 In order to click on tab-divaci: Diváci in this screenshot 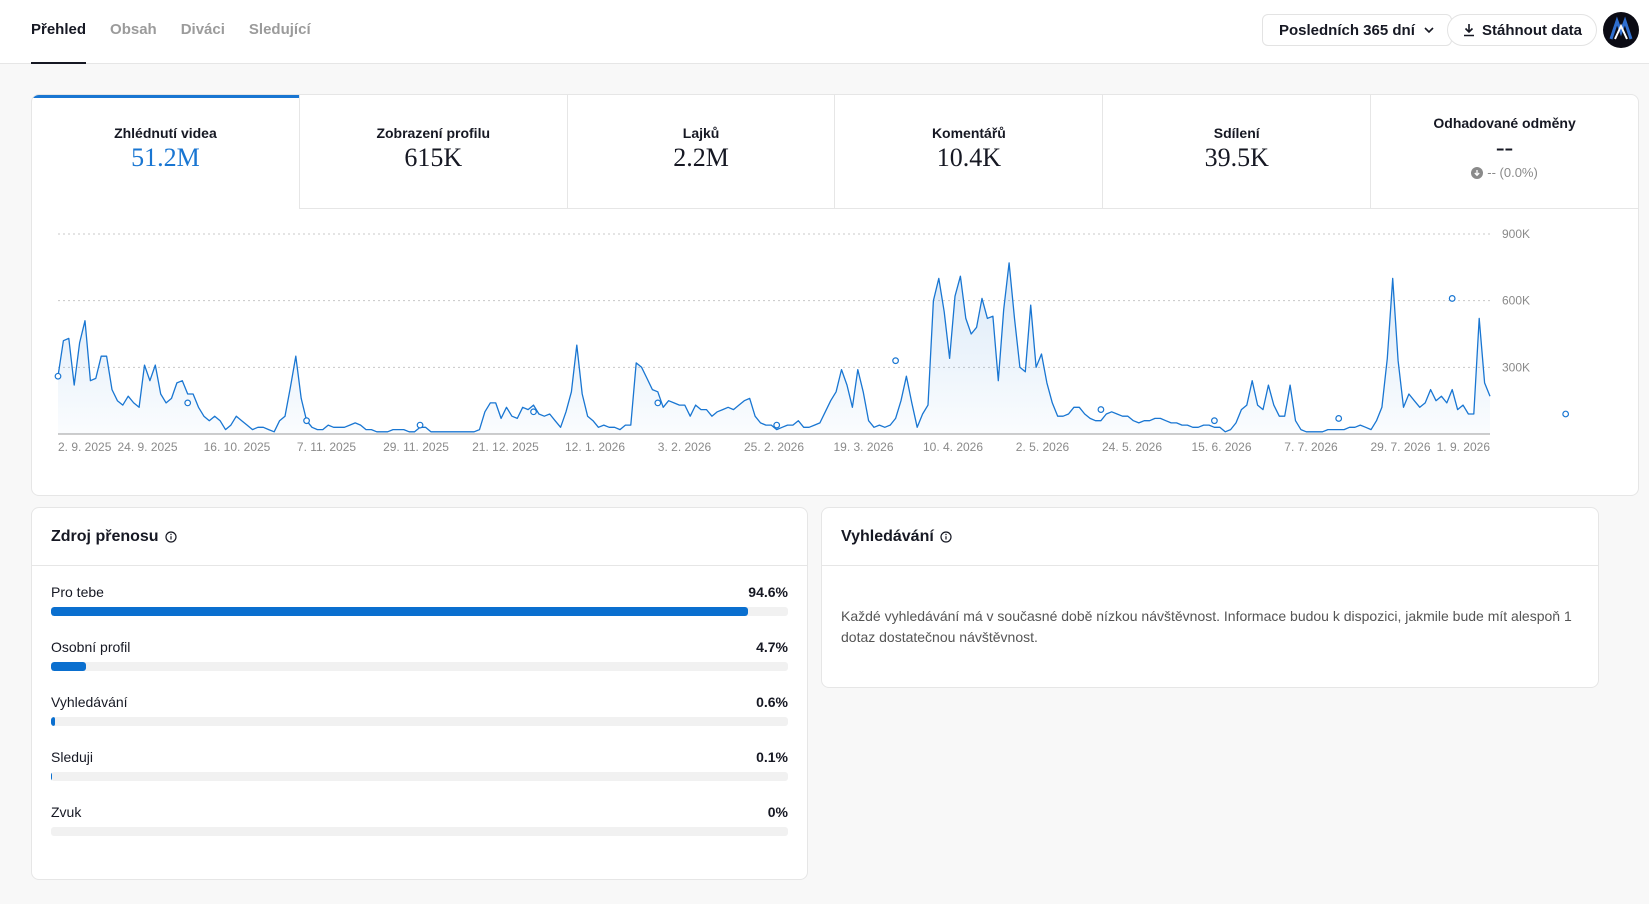, I will do `click(202, 29)`.